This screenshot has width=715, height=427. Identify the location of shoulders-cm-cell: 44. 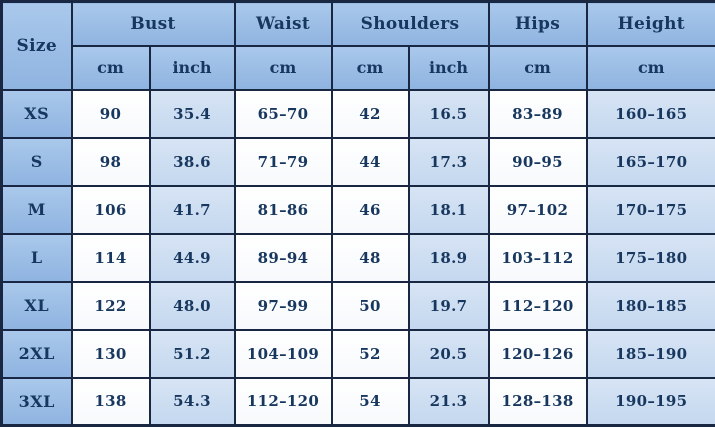
(370, 161).